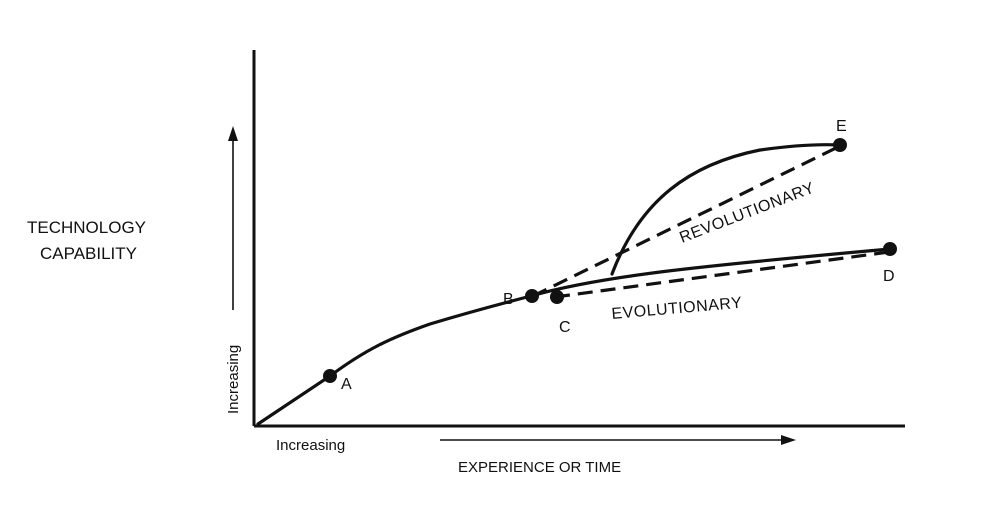  What do you see at coordinates (233, 218) in the screenshot?
I see `y-increasing-arrow` at bounding box center [233, 218].